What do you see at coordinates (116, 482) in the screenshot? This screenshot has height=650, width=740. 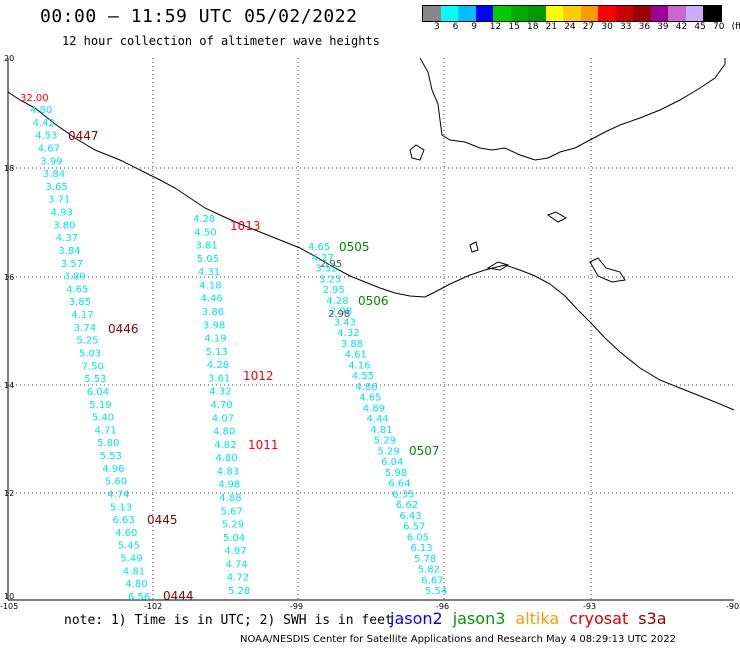 I see `wave-height-reading: 5.60` at bounding box center [116, 482].